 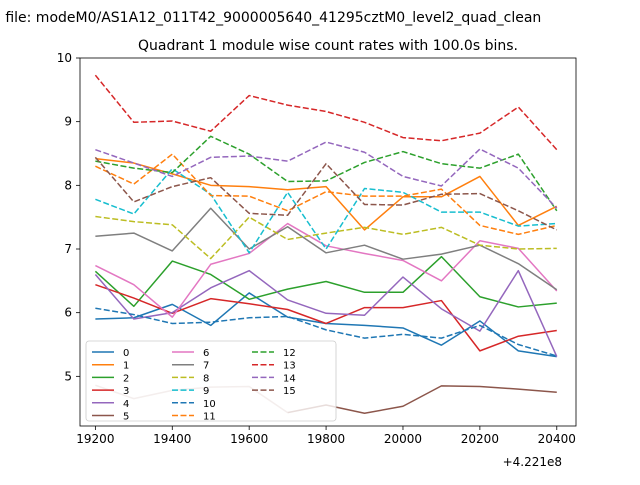 What do you see at coordinates (206, 391) in the screenshot?
I see `legend-label-9: 9` at bounding box center [206, 391].